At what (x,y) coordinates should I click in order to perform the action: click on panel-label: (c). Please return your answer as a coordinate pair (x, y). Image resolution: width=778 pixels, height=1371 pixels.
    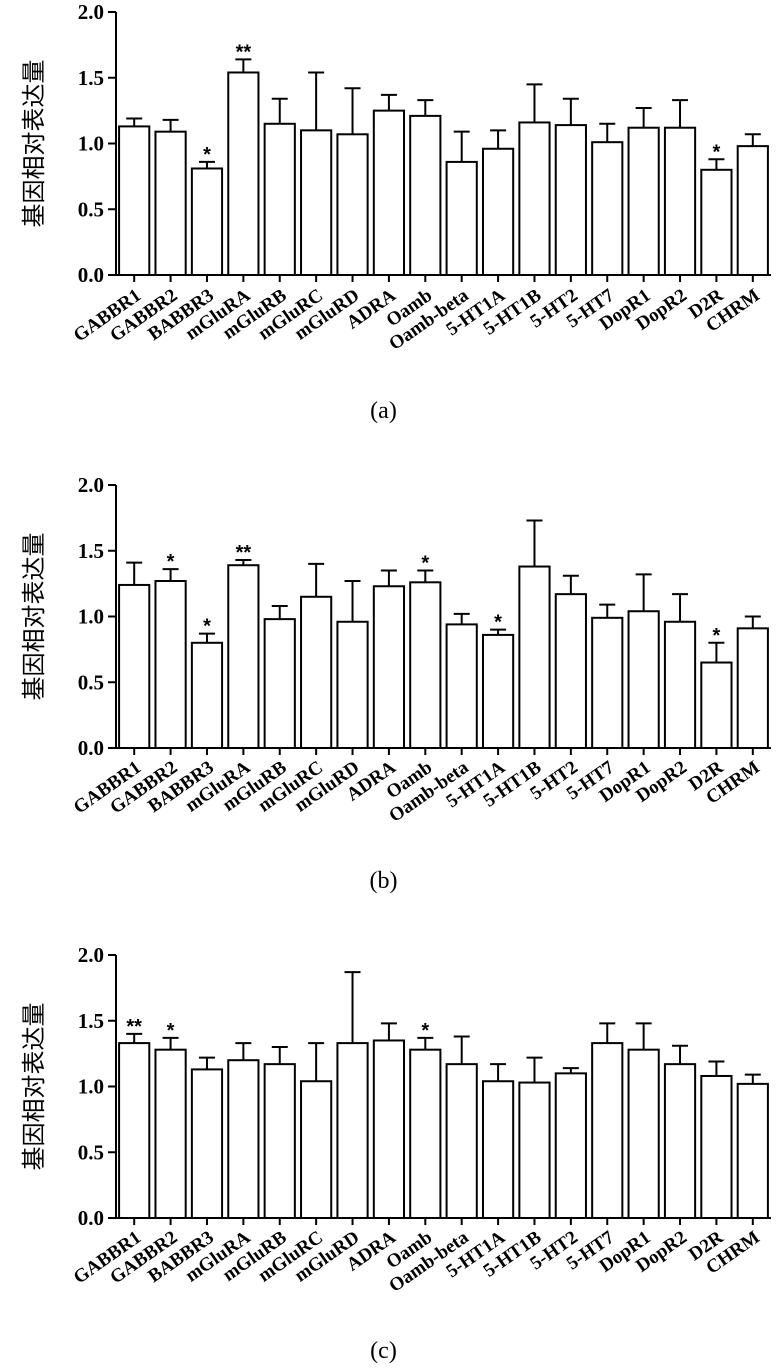
    Looking at the image, I should click on (383, 1351).